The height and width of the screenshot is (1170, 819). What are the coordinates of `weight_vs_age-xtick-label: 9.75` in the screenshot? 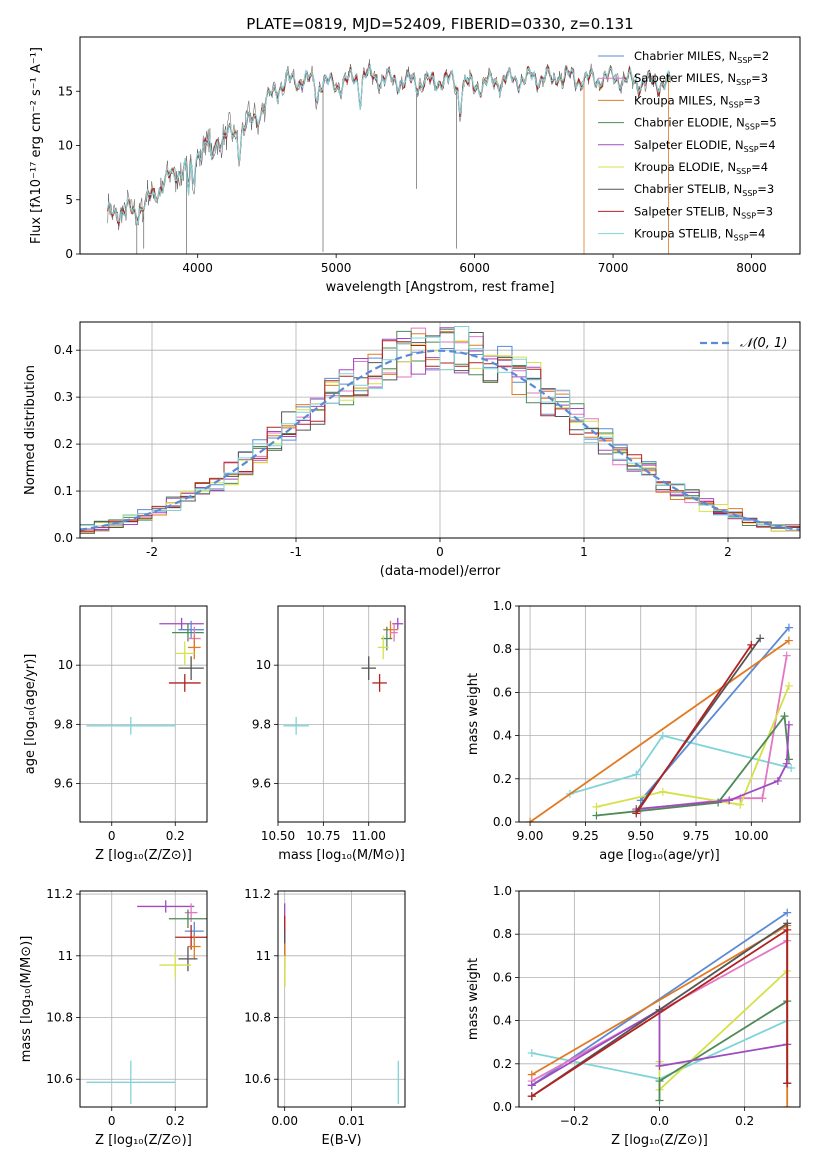 It's located at (696, 836).